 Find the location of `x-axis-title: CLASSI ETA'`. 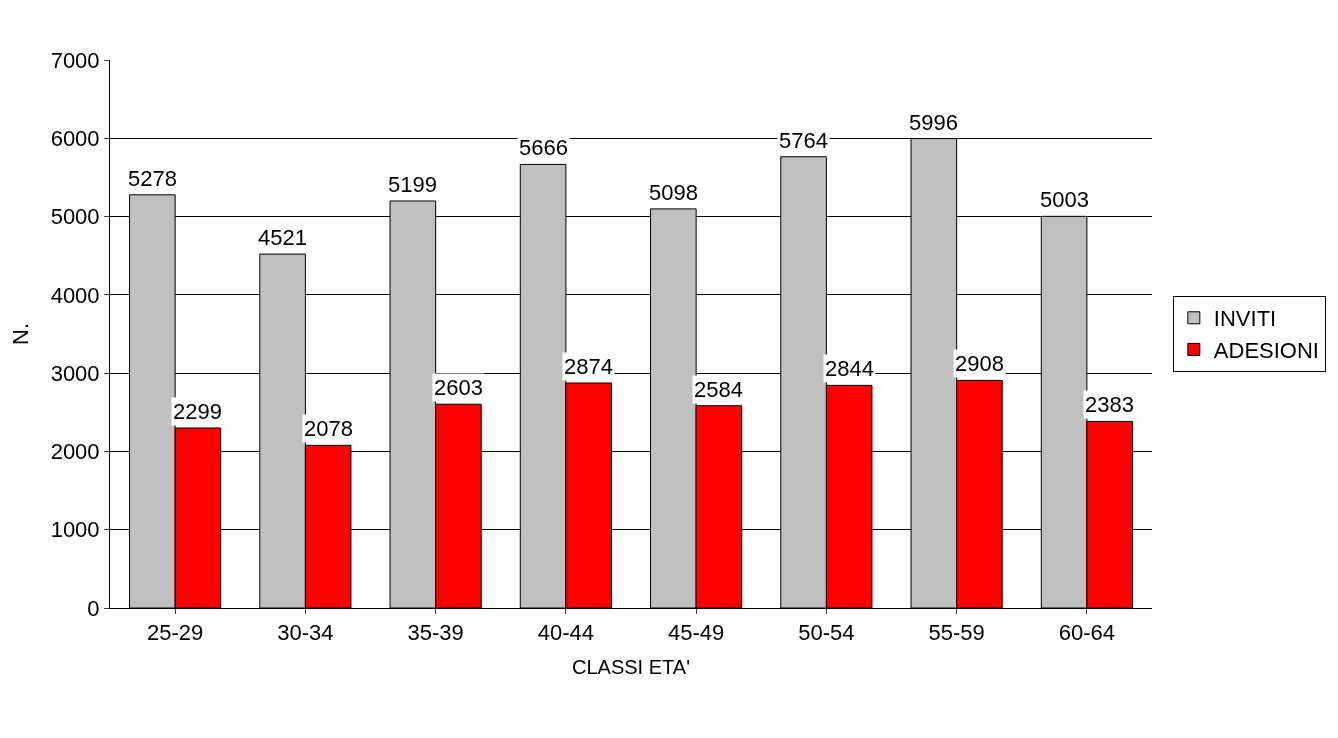

x-axis-title: CLASSI ETA' is located at coordinates (631, 666).